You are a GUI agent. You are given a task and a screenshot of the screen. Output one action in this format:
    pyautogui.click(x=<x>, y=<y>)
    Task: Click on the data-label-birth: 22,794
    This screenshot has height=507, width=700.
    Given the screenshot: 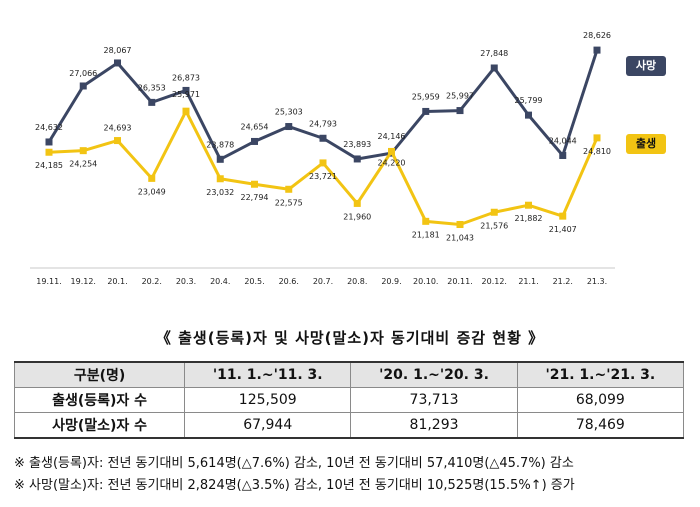 What is the action you would take?
    pyautogui.click(x=255, y=197)
    